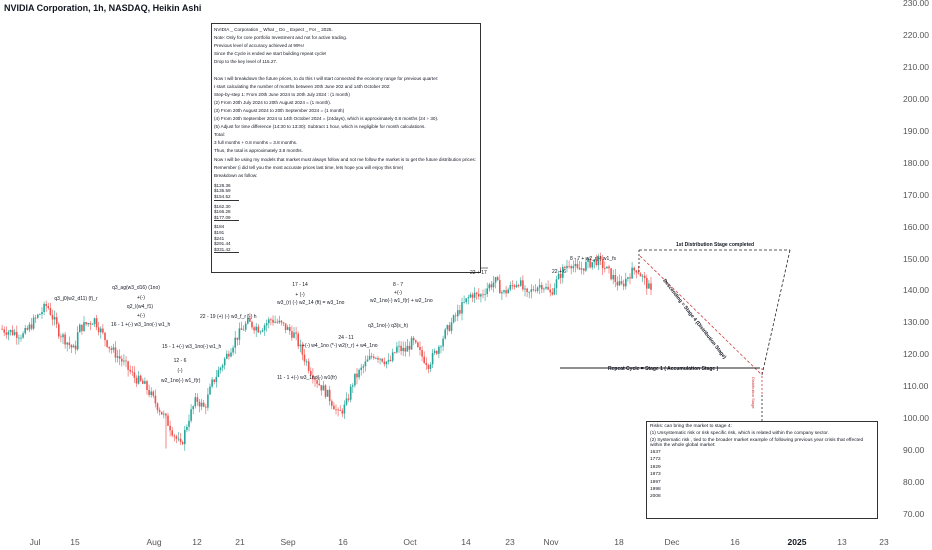 The width and height of the screenshot is (932, 550). I want to click on risk-line: 1973, so click(655, 475).